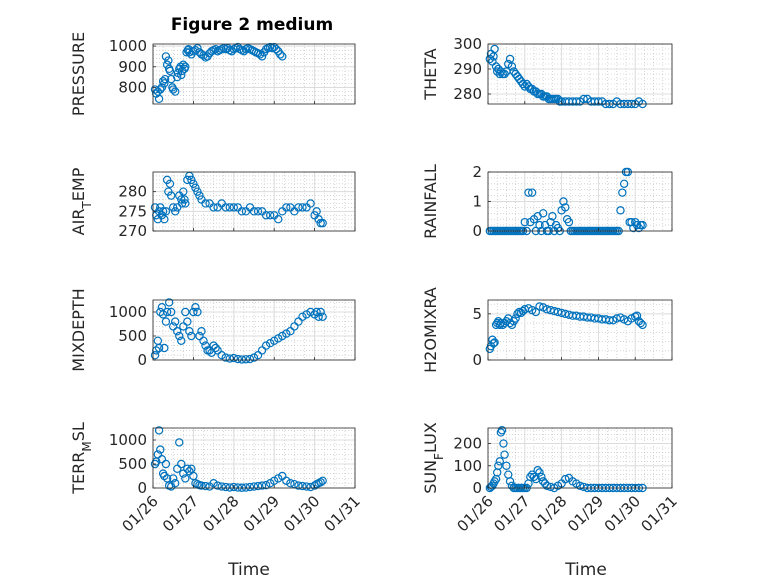 This screenshot has height=583, width=778. What do you see at coordinates (132, 231) in the screenshot?
I see `y-tick-label: 270` at bounding box center [132, 231].